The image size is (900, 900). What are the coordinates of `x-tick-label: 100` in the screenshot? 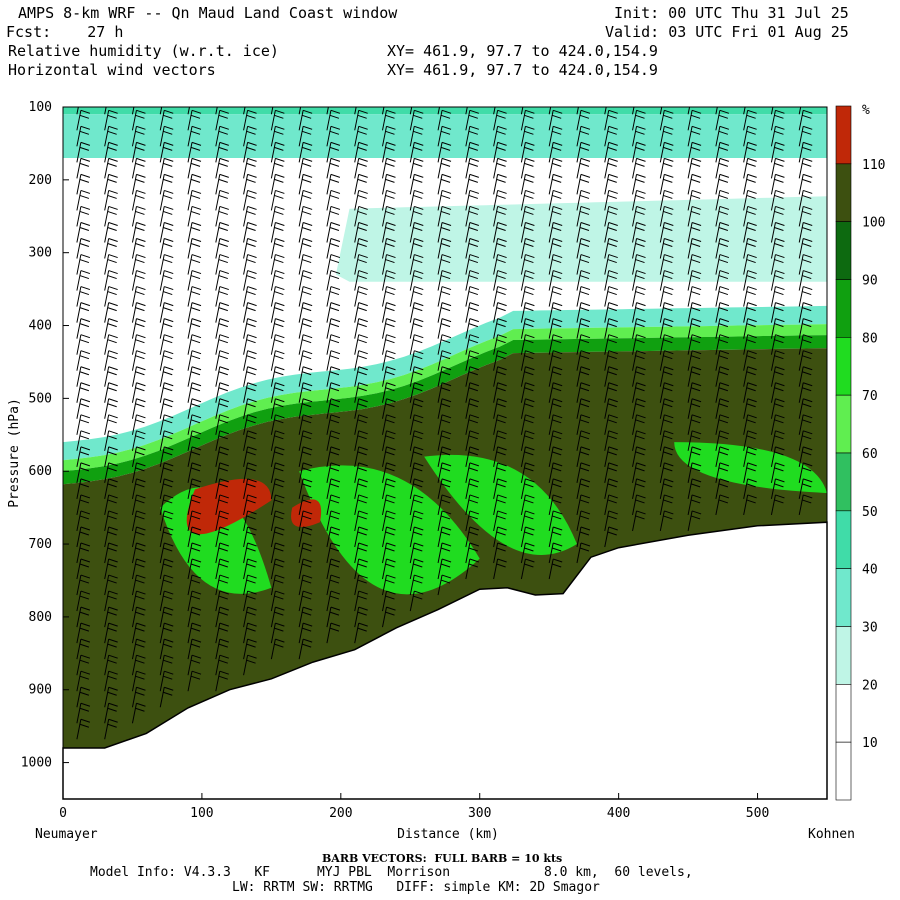 It's located at (201, 813).